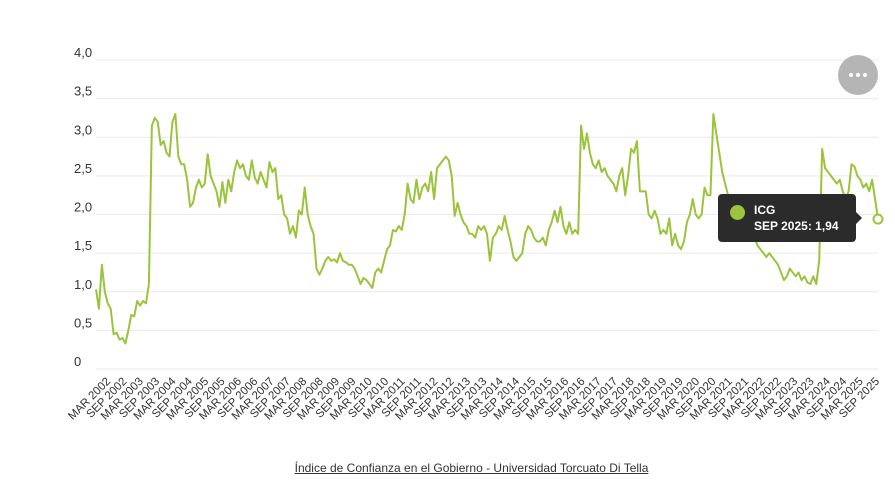 Image resolution: width=895 pixels, height=487 pixels. What do you see at coordinates (83, 284) in the screenshot?
I see `y-tick-label: 1,0` at bounding box center [83, 284].